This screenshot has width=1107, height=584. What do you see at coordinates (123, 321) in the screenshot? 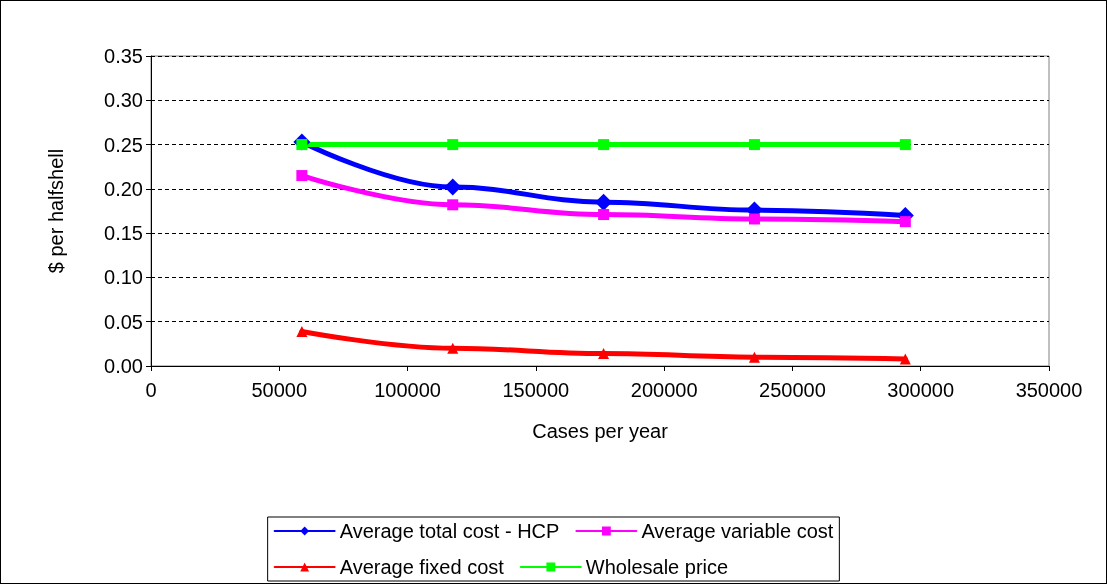
I see `y-tick-label: 0.05` at bounding box center [123, 321].